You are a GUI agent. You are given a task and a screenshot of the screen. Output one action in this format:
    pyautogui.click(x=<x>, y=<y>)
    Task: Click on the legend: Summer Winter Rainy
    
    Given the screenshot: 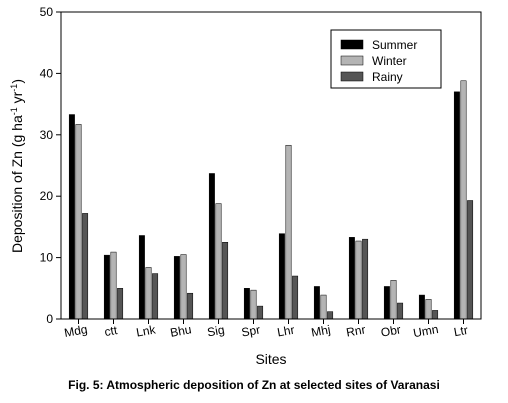 What is the action you would take?
    pyautogui.click(x=386, y=59)
    